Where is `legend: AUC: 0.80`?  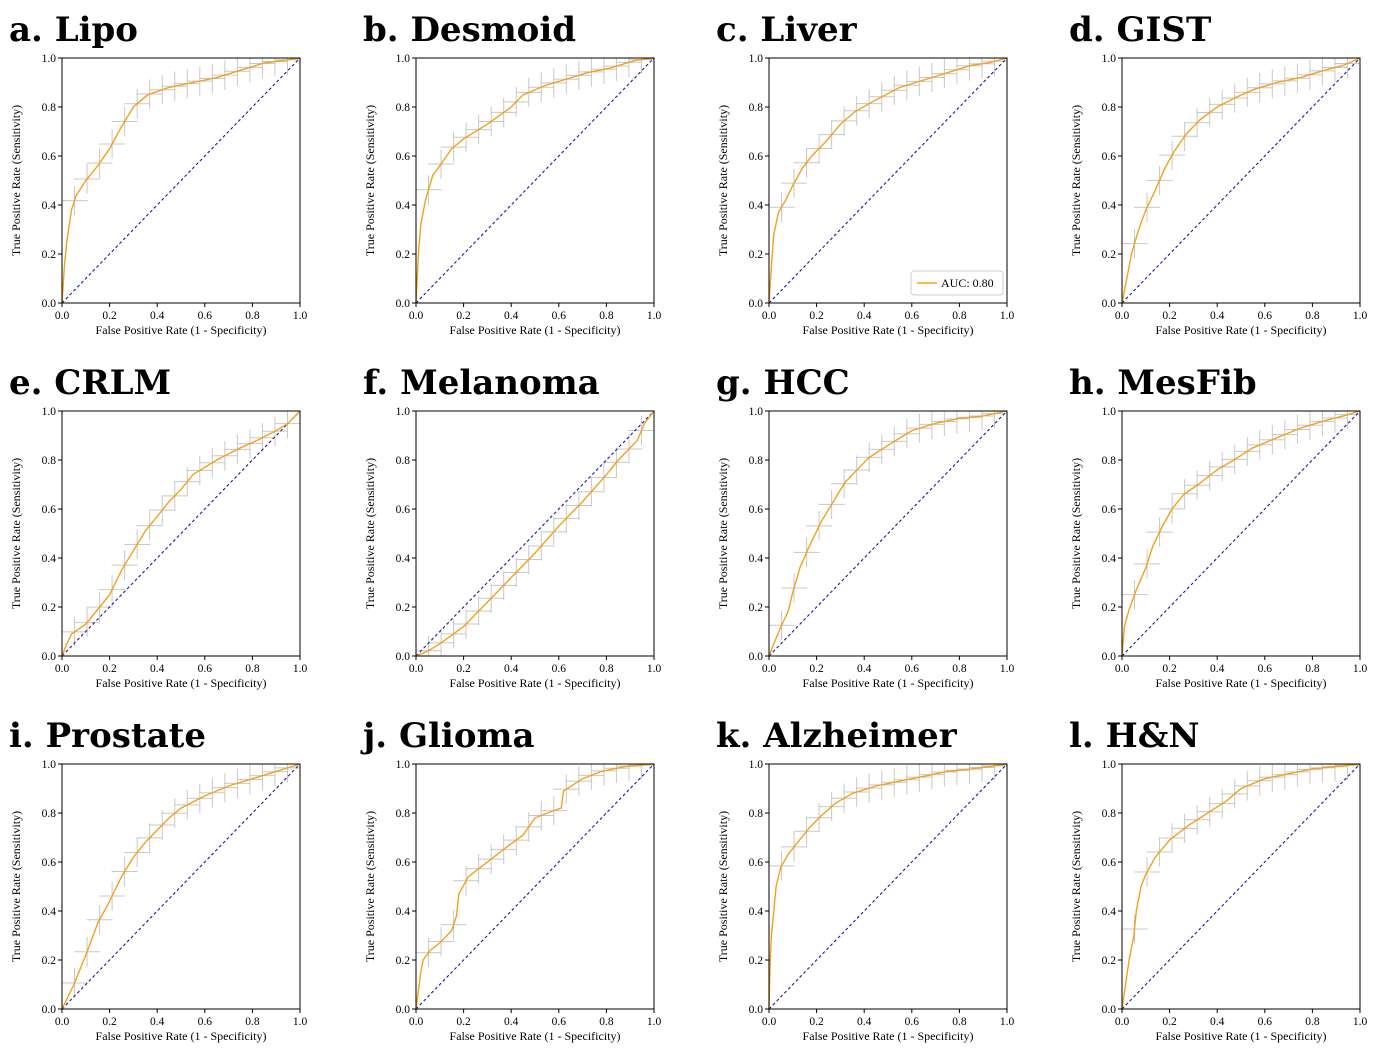
legend: AUC: 0.80 is located at coordinates (957, 283).